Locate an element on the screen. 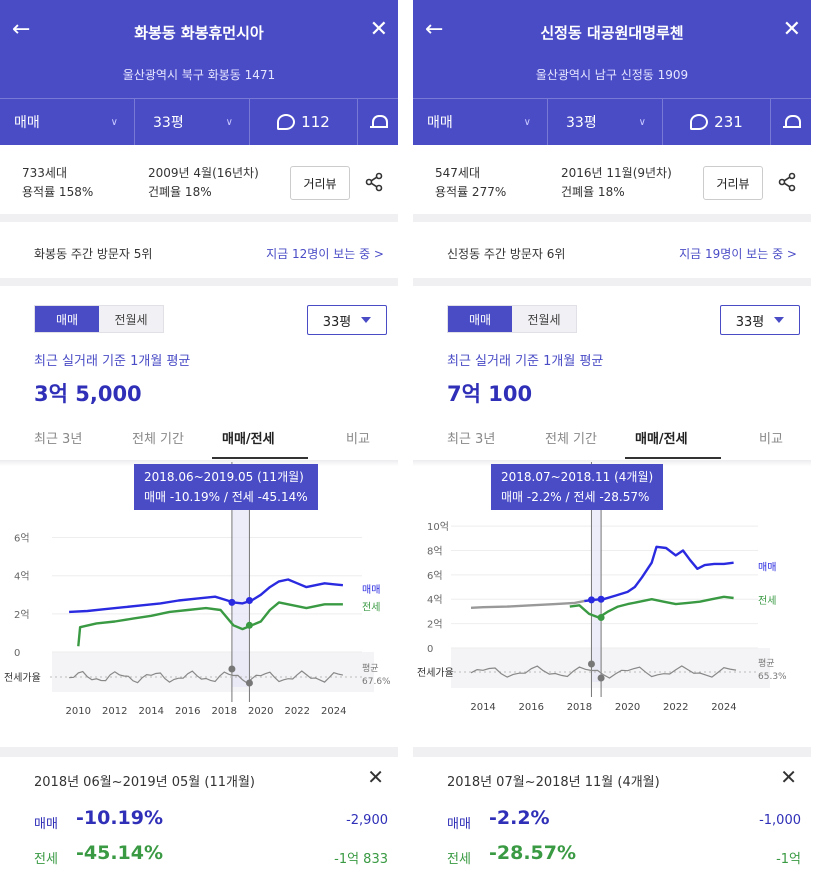 The image size is (827, 882). viewing-now-link: 지금 19명이 보는 중 > is located at coordinates (738, 254).